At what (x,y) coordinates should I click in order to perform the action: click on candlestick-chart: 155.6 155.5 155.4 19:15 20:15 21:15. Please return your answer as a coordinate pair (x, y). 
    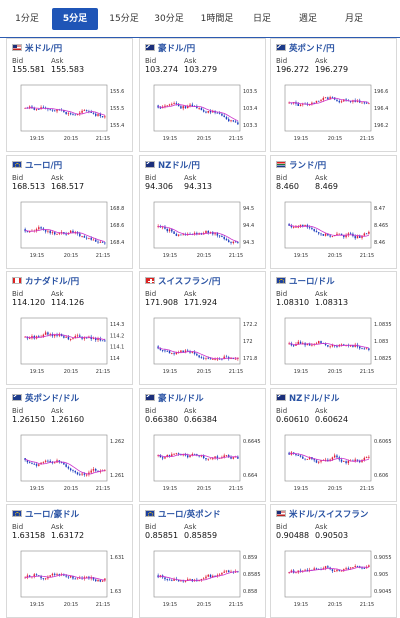
    Looking at the image, I should click on (70, 114).